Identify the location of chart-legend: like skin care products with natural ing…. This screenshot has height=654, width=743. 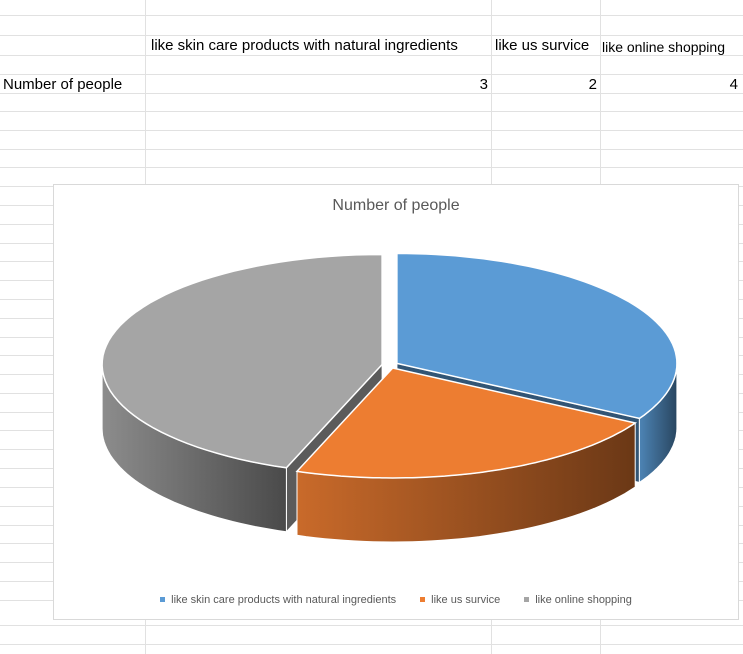
(396, 600).